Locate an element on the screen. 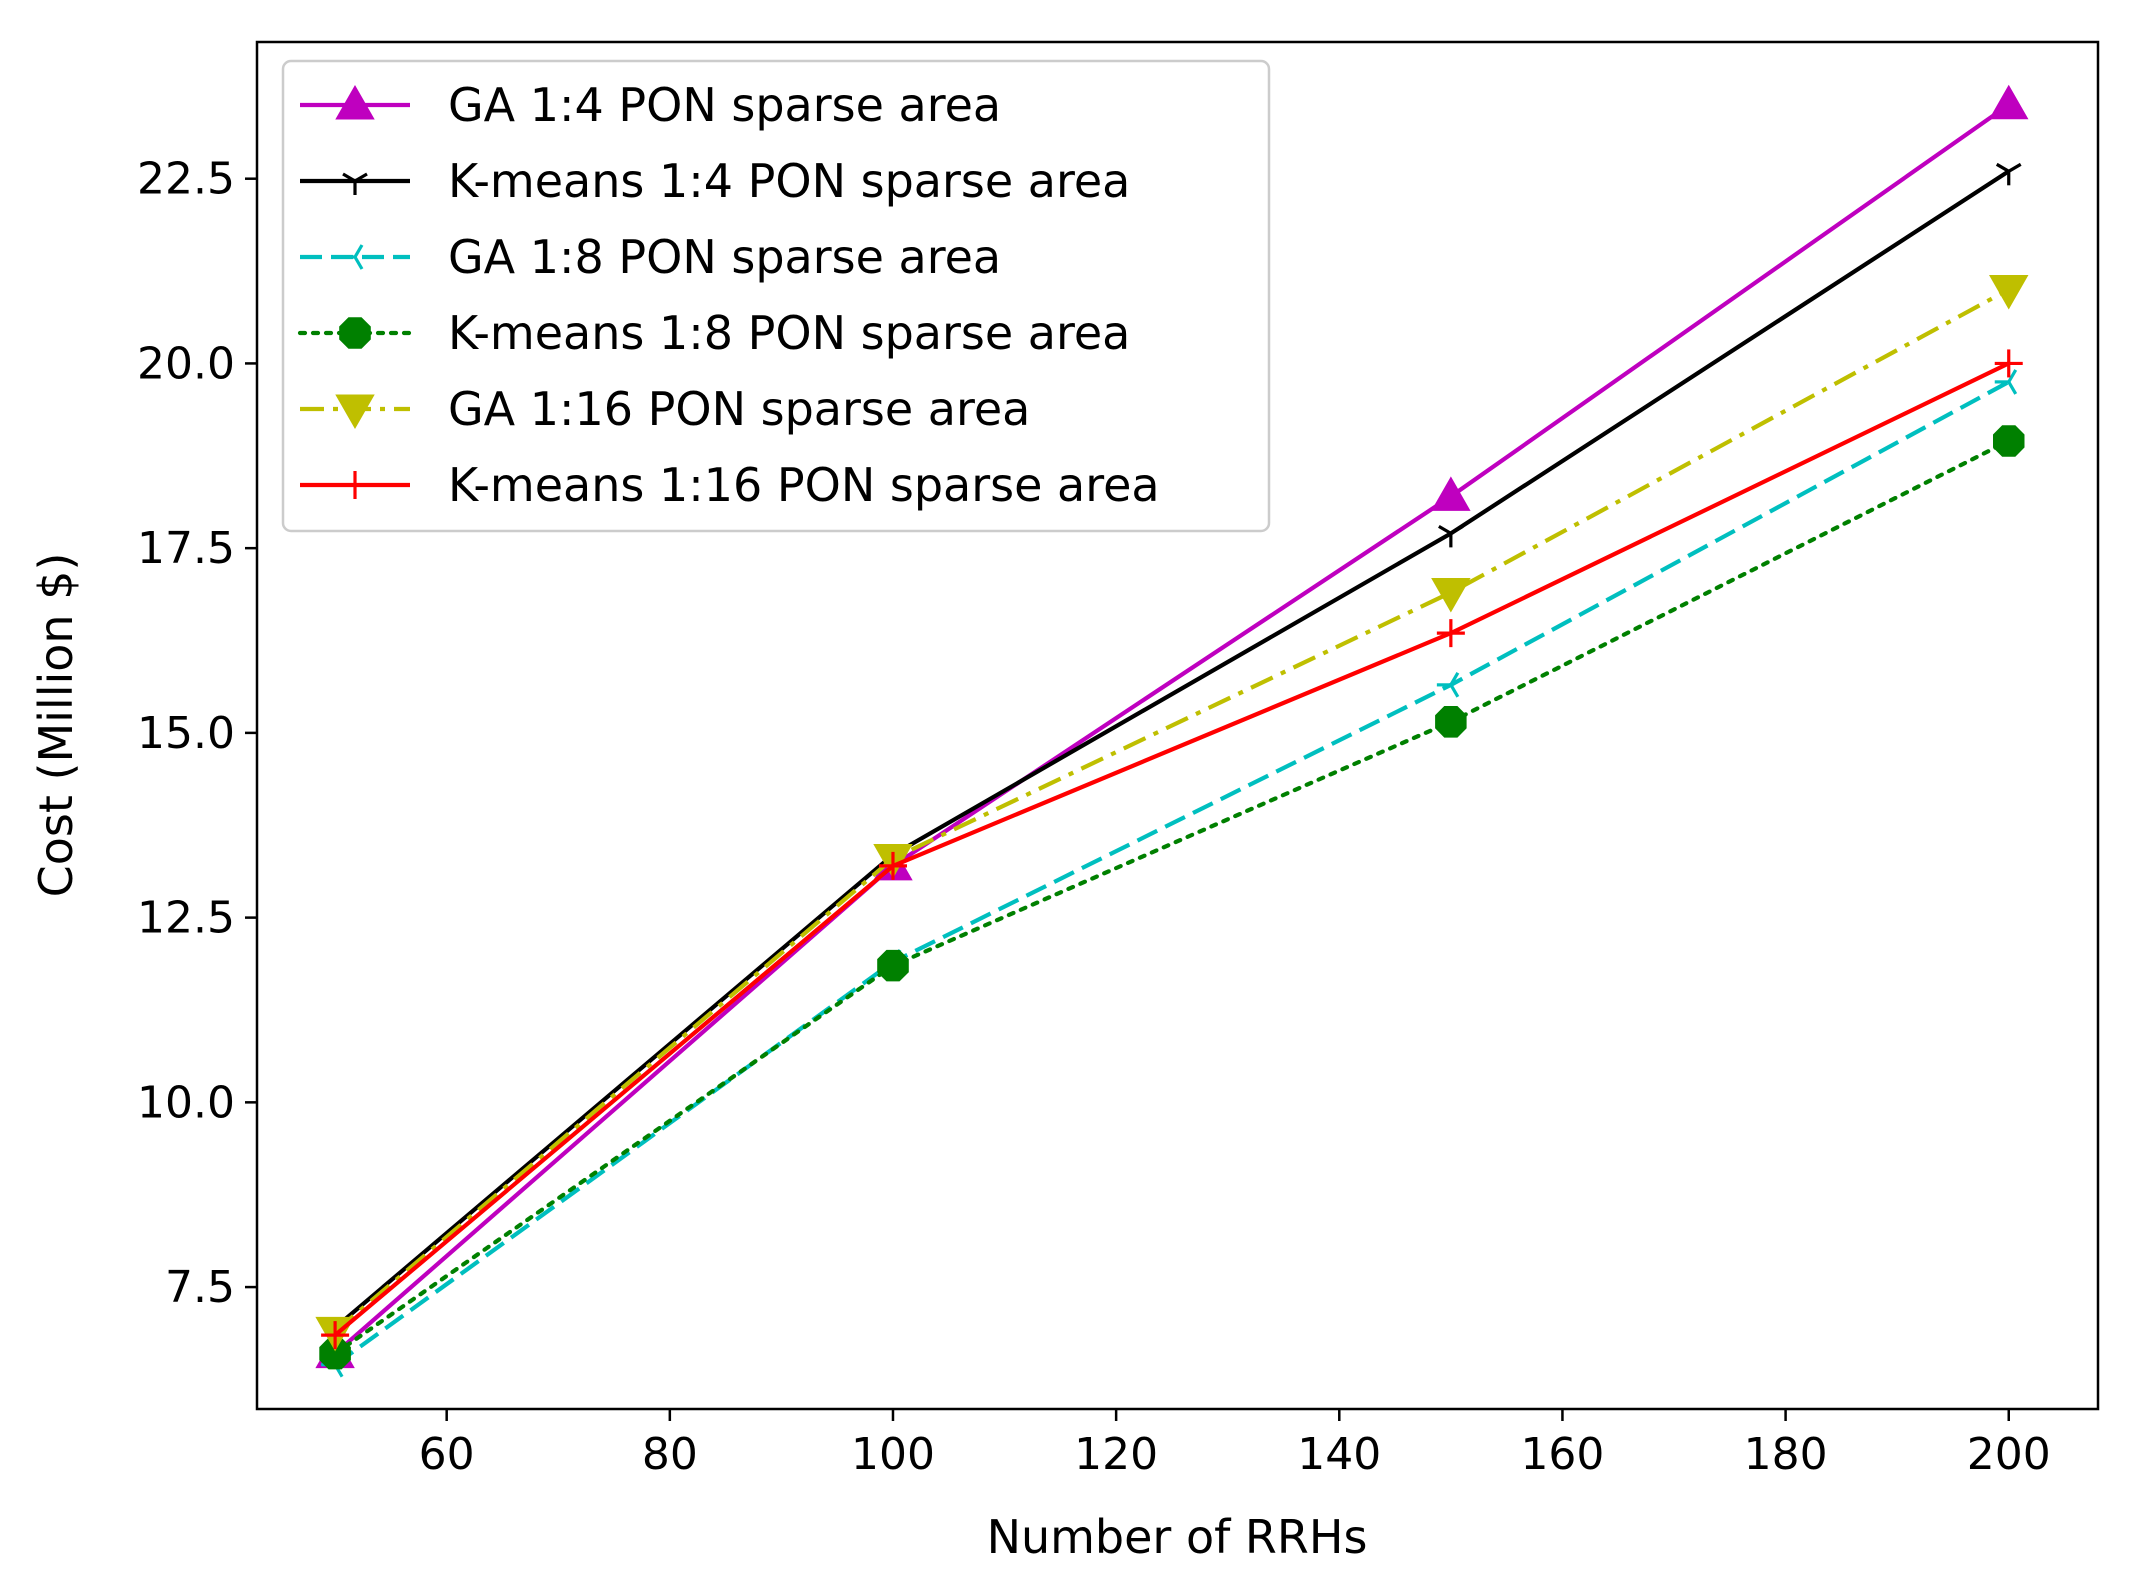 This screenshot has width=2129, height=1576. legend-label: K-means 1:16 PON sparse area is located at coordinates (804, 485).